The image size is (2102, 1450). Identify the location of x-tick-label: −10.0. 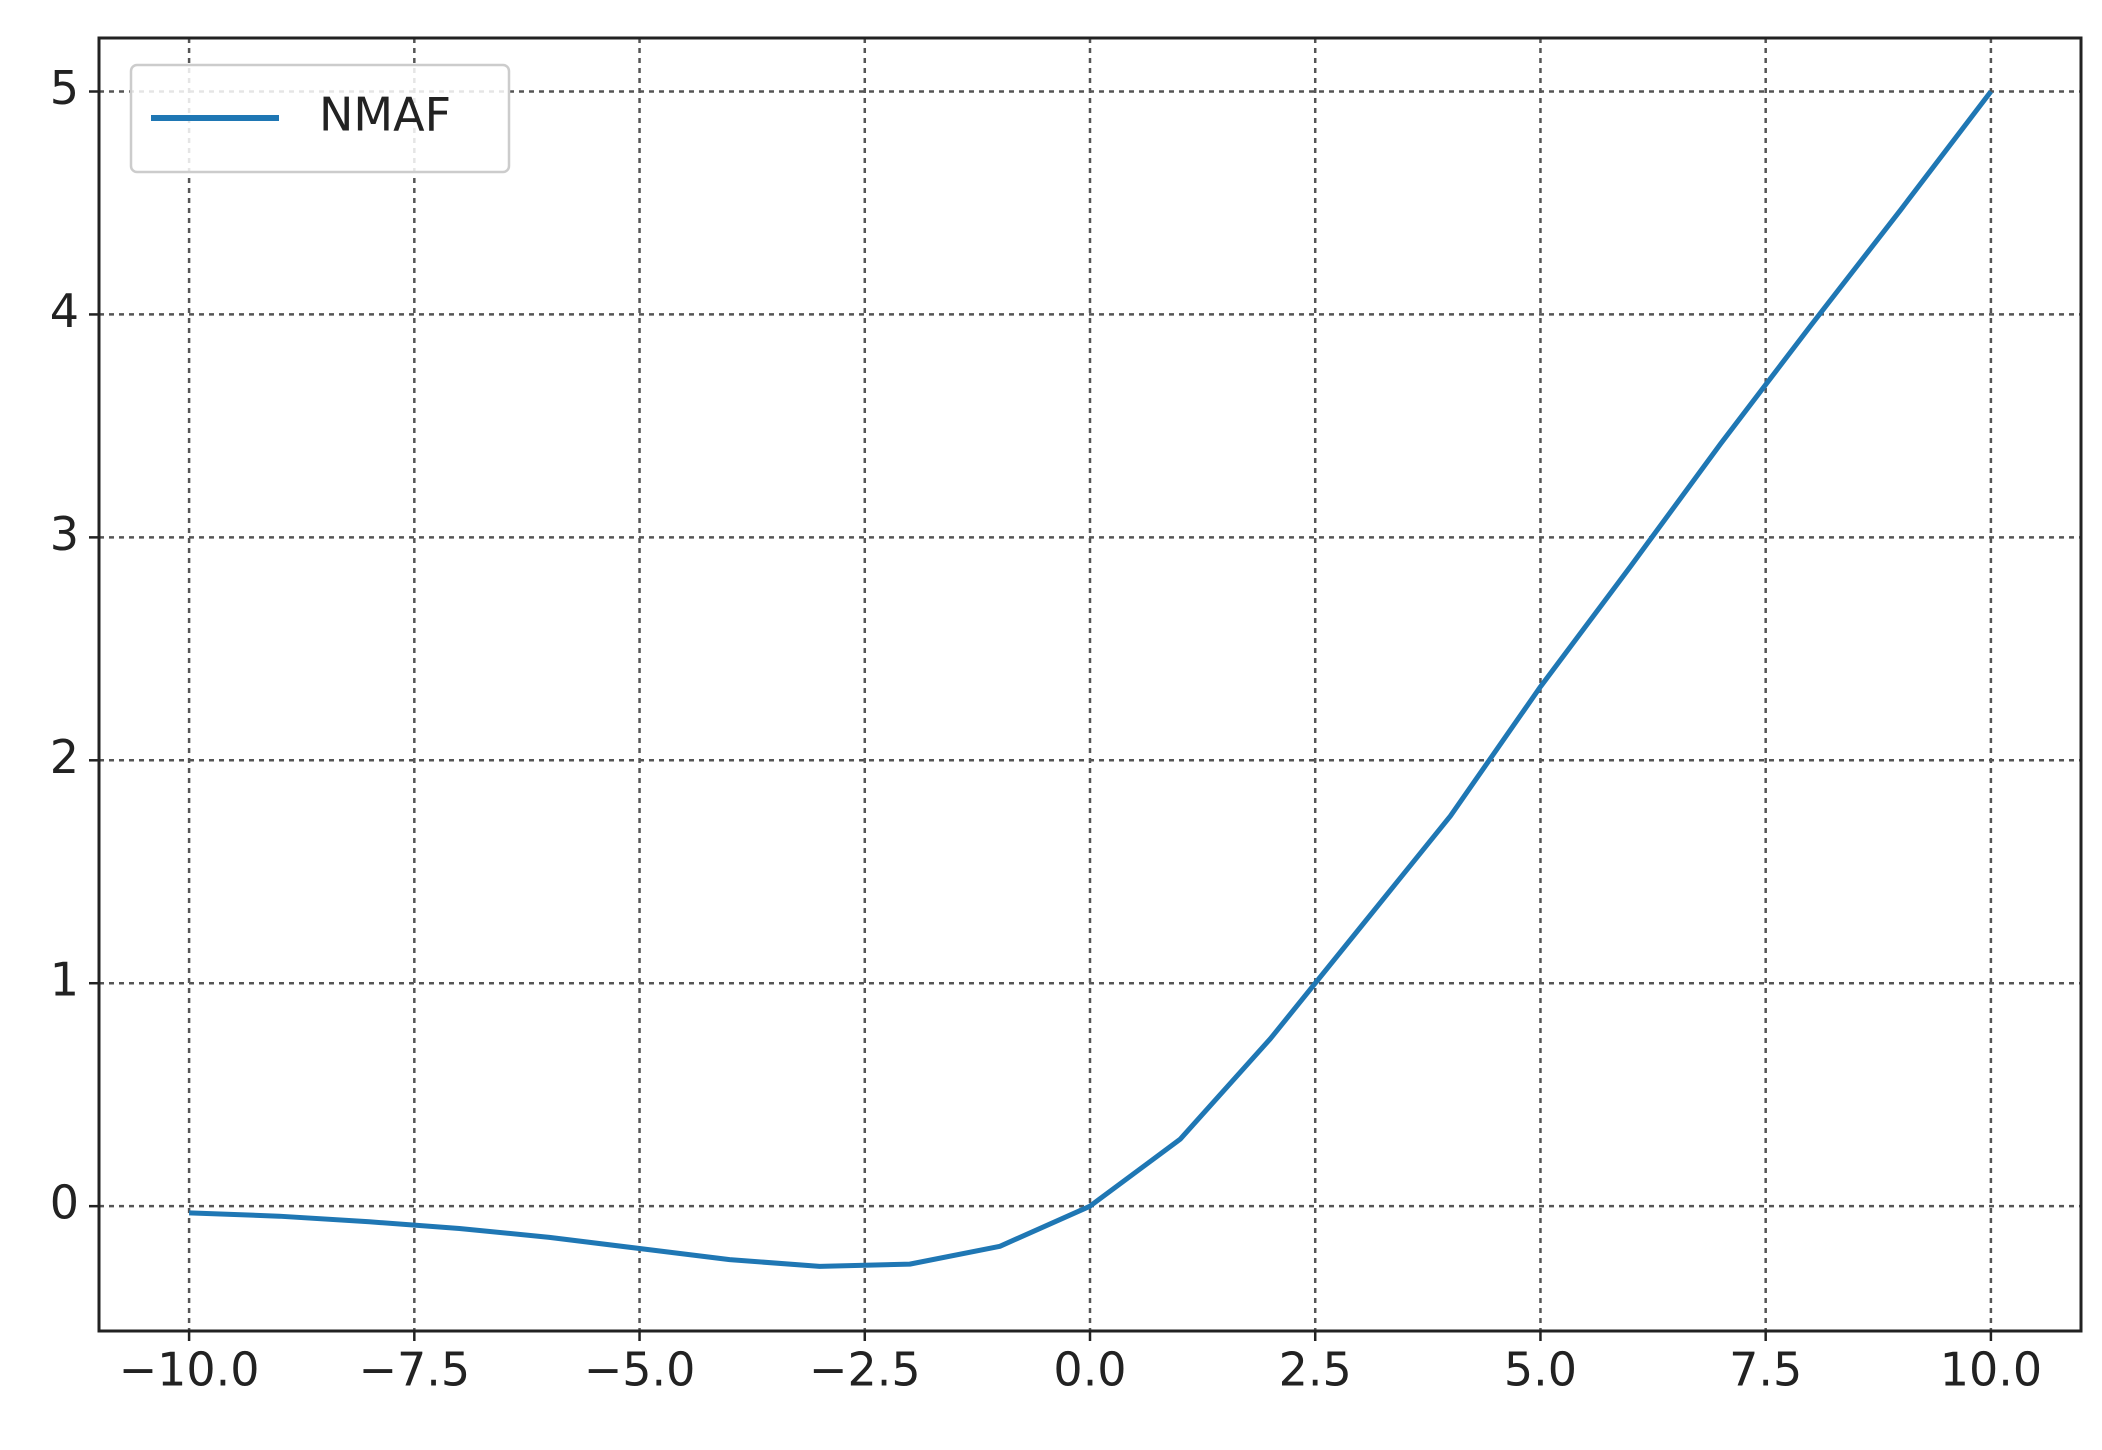
(189, 1370).